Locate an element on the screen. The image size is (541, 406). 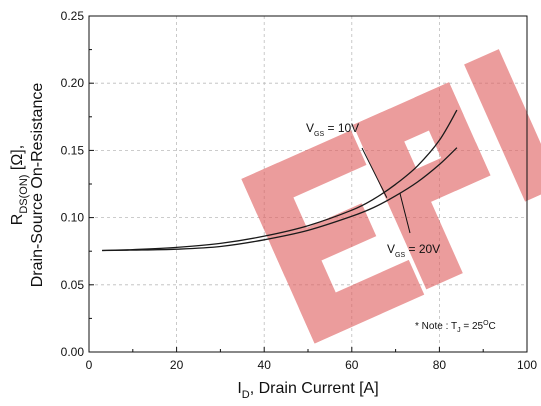
y-tick-label: 0.10 is located at coordinates (73, 218).